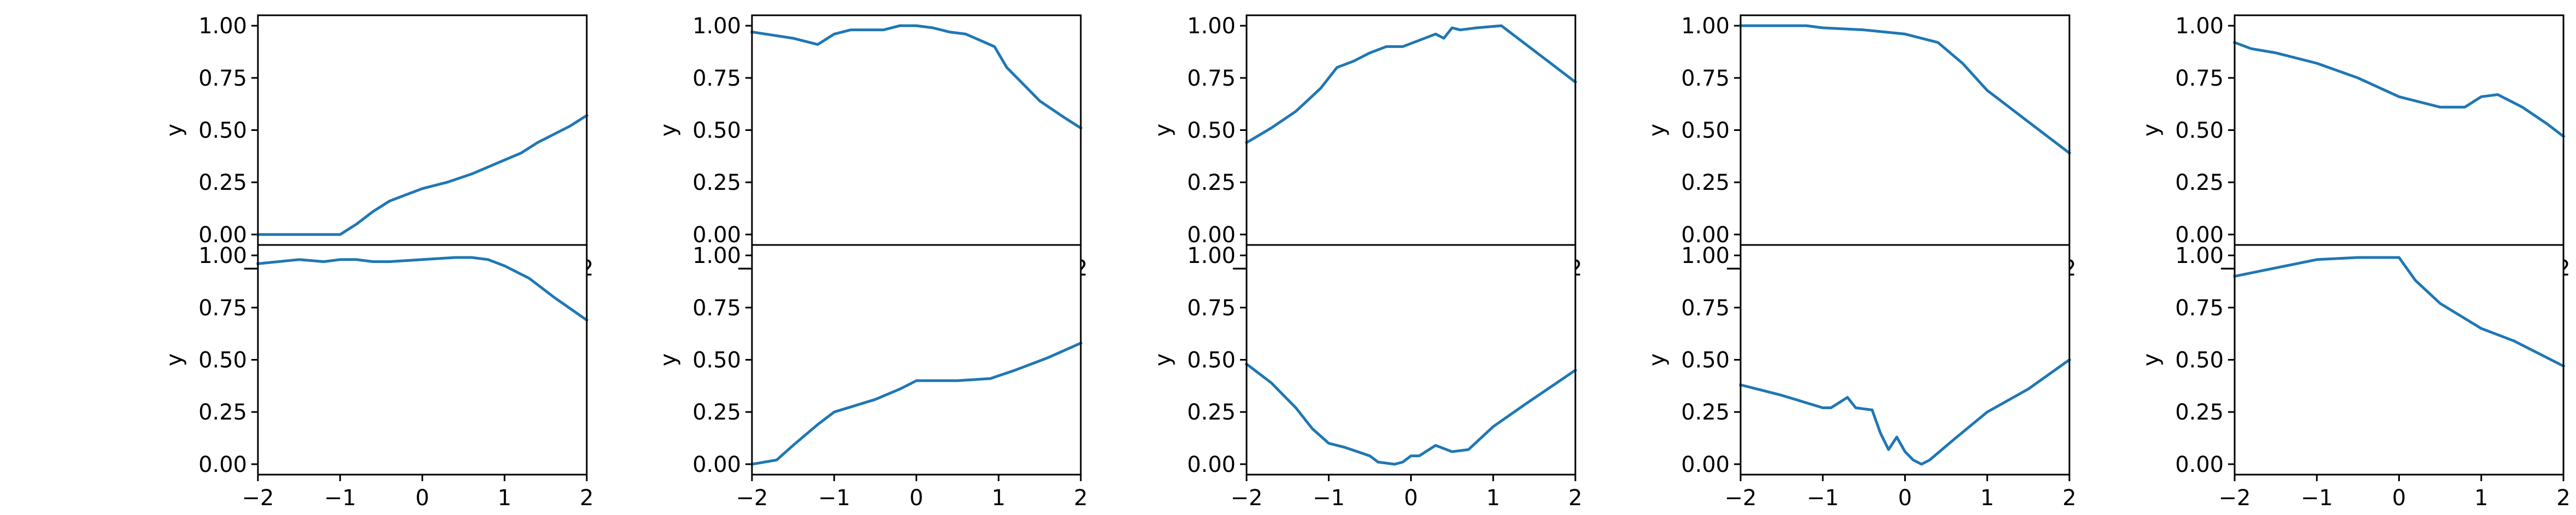 The height and width of the screenshot is (515, 2576). I want to click on subplot-r1-c0: 0.00 0.25 0.50 0.75 1.00 −2 −1 0 1 2 y, so click(378, 377).